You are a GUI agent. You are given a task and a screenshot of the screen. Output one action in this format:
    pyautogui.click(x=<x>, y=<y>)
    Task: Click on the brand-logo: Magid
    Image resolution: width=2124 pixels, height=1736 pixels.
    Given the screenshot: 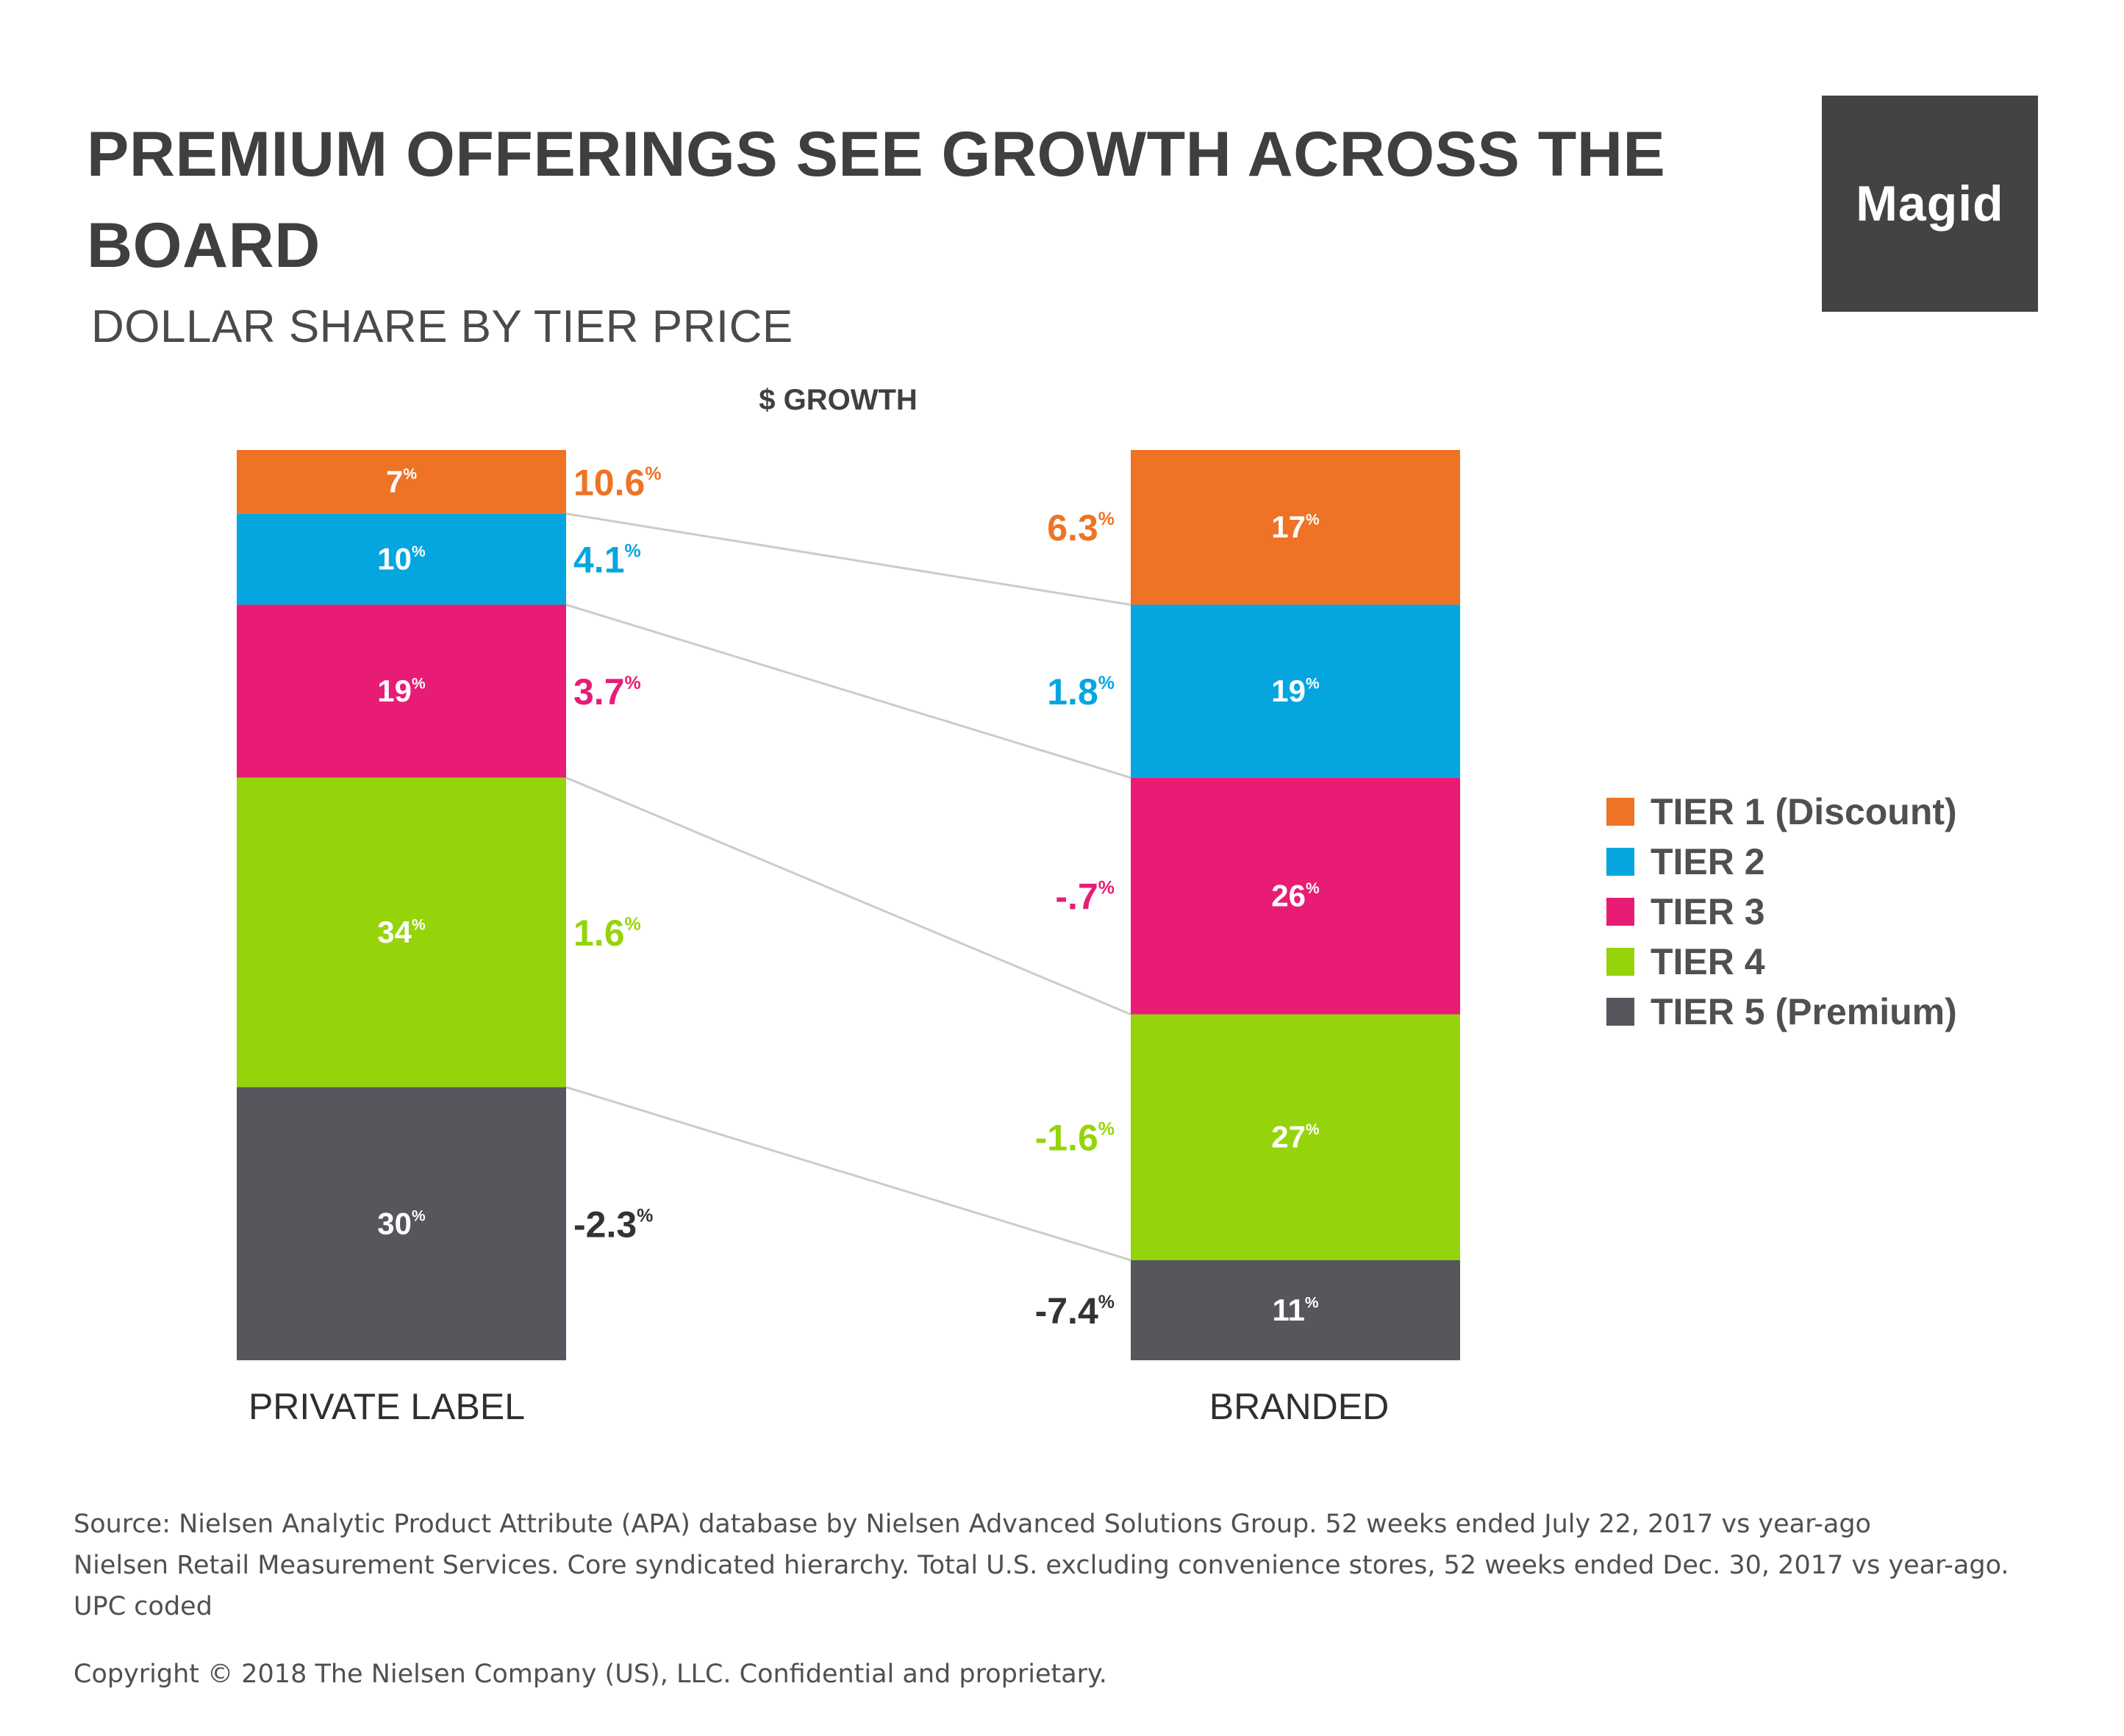 What is the action you would take?
    pyautogui.click(x=1930, y=204)
    